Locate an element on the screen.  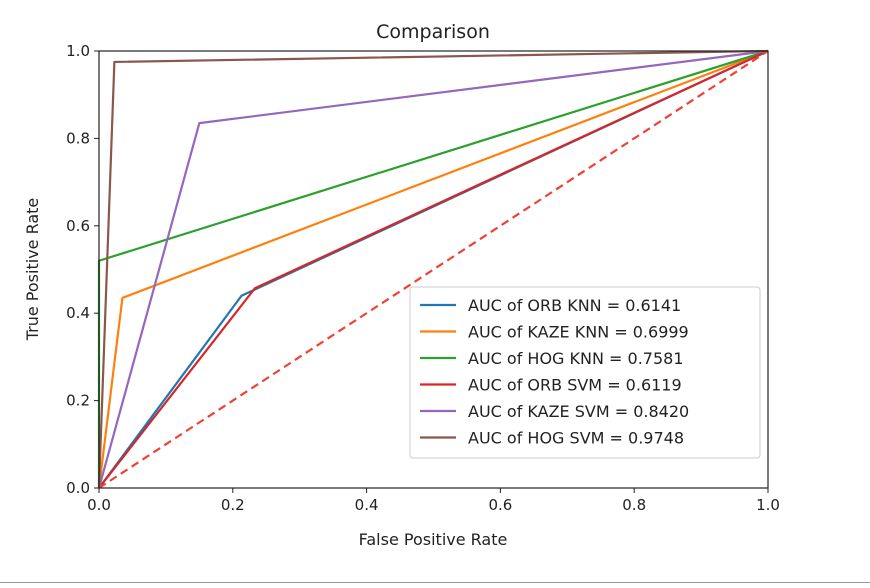
x-tick-label-0-4: 0.4 is located at coordinates (367, 505).